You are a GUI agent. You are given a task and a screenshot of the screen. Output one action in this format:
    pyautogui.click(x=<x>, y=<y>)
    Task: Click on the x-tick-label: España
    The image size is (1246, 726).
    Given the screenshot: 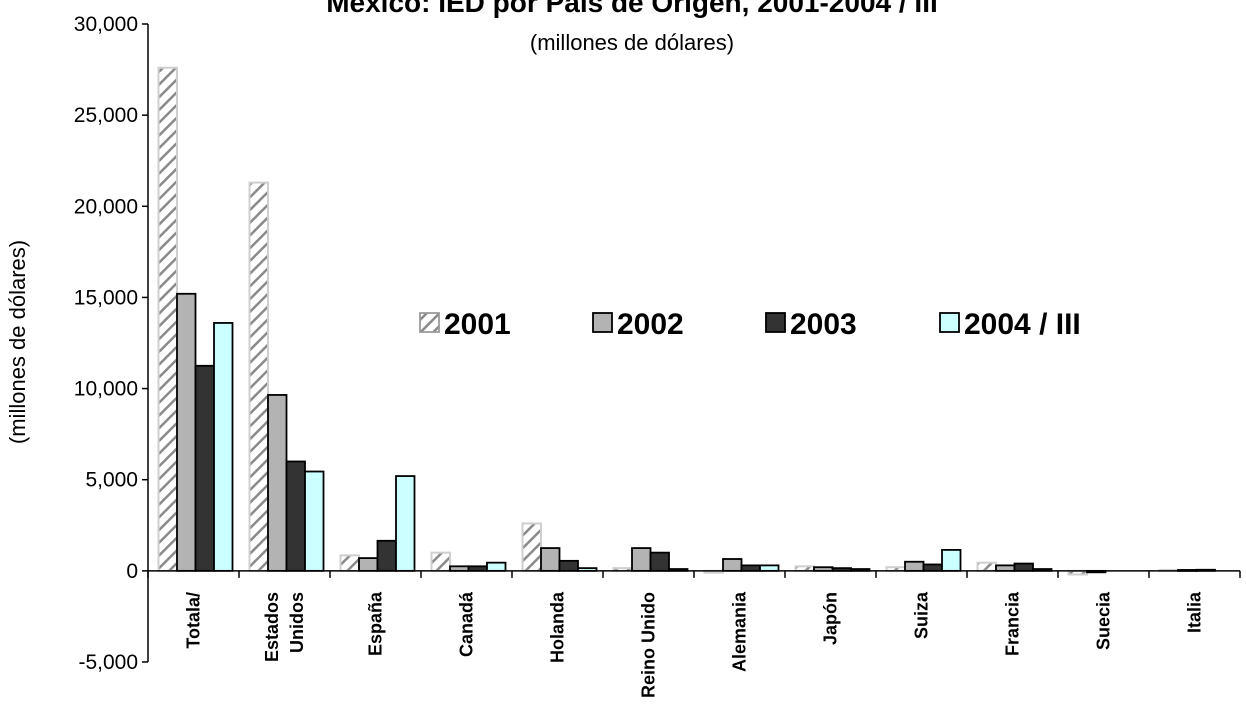 What is the action you would take?
    pyautogui.click(x=376, y=623)
    